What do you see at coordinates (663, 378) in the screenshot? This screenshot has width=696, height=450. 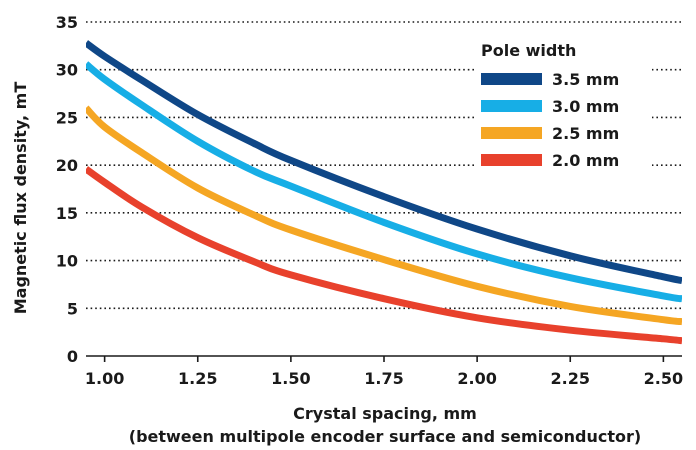 I see `x-tick-2.50: 2.50` at bounding box center [663, 378].